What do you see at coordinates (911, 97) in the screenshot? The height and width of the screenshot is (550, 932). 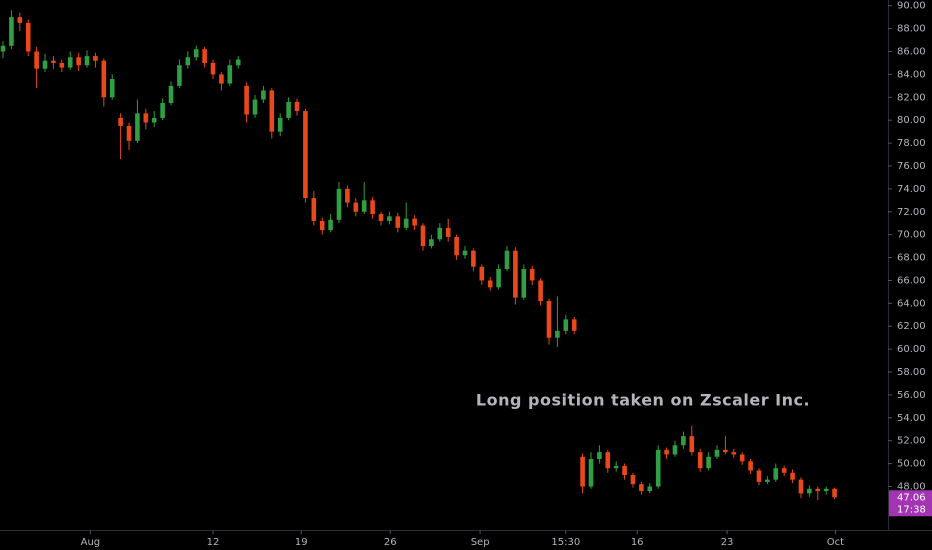 I see `y-tick-label: 82.00` at bounding box center [911, 97].